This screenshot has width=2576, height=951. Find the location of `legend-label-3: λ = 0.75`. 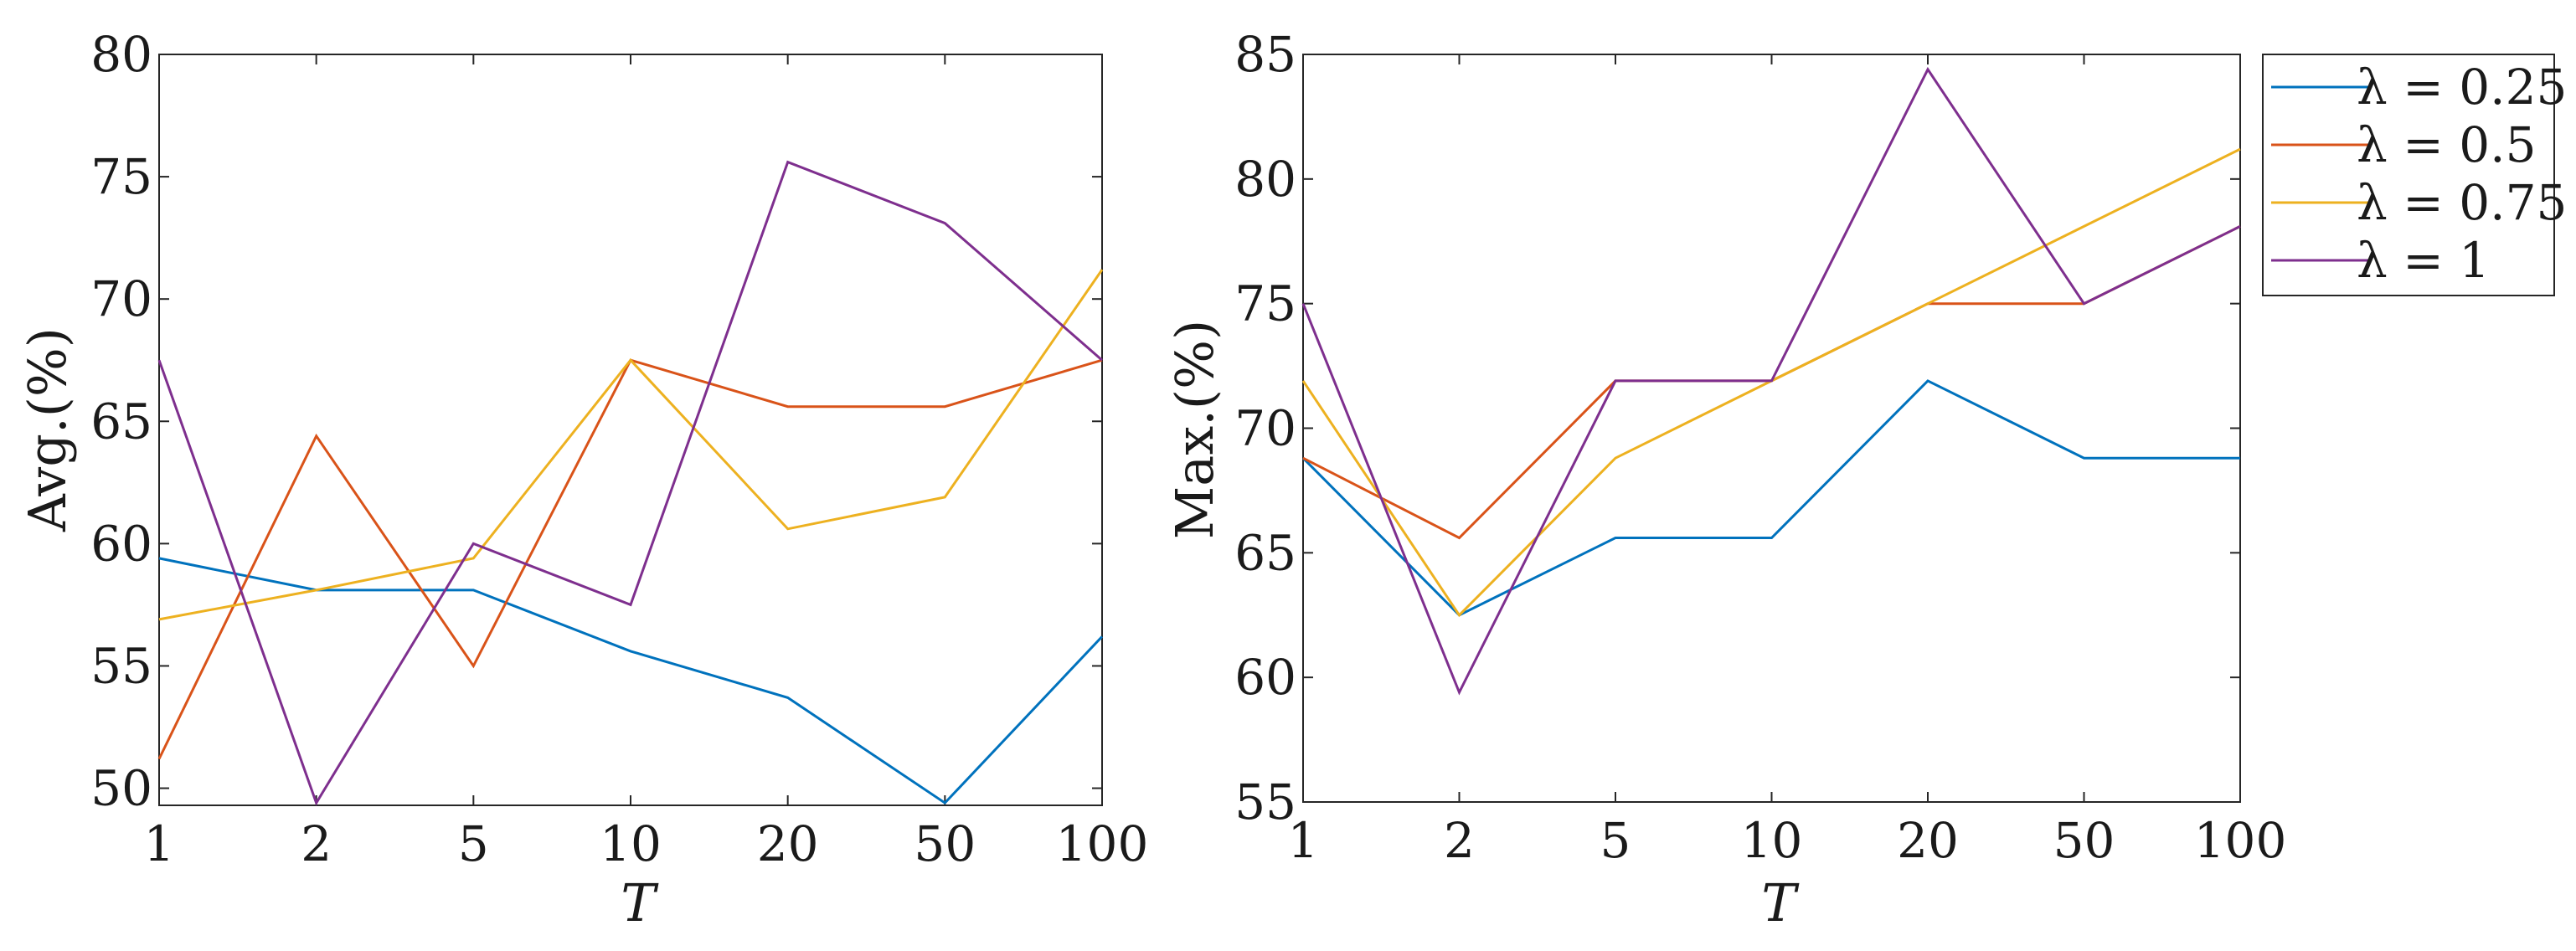

legend-label-3: λ = 0.75 is located at coordinates (2462, 202).